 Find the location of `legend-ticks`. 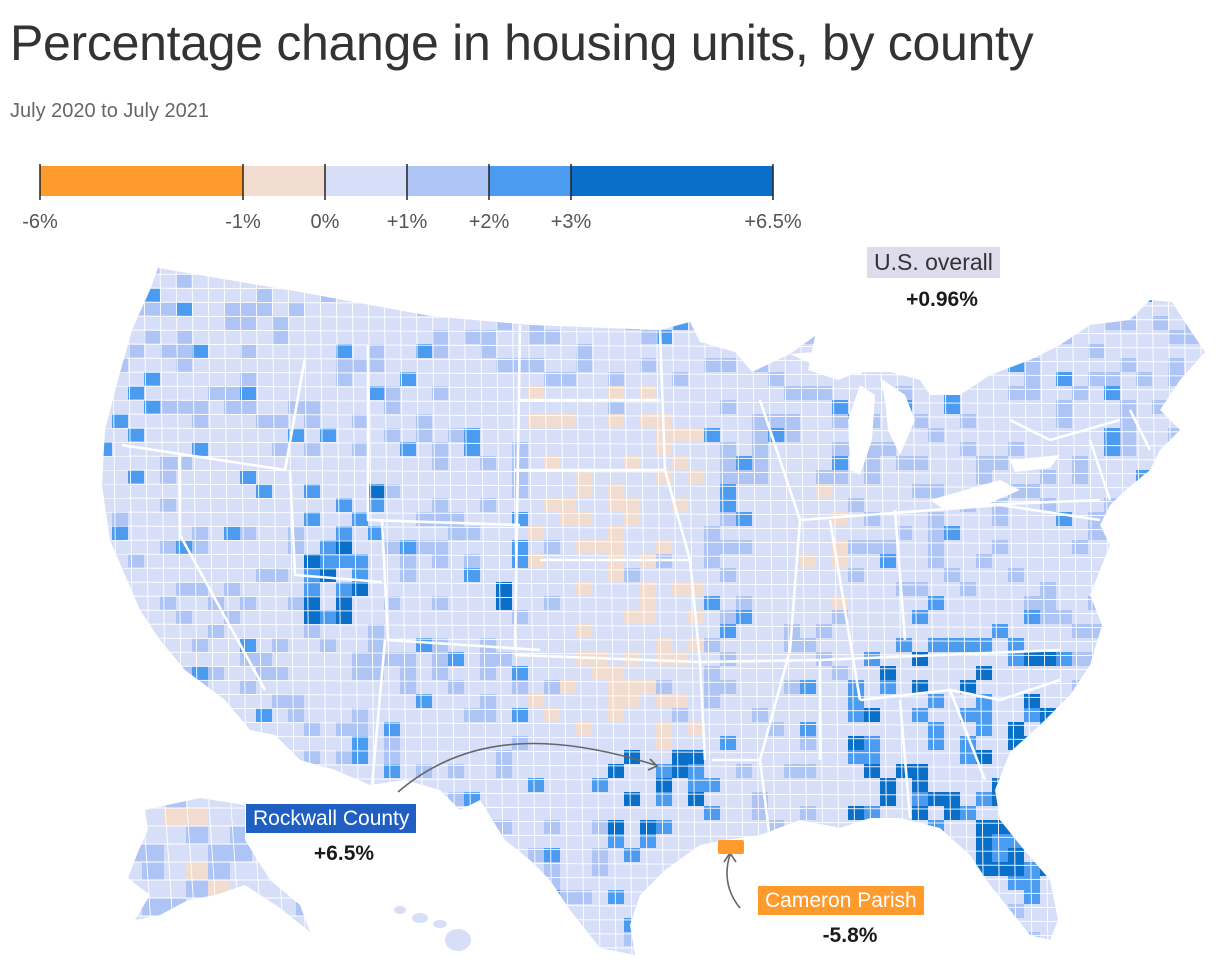

legend-ticks is located at coordinates (406, 182).